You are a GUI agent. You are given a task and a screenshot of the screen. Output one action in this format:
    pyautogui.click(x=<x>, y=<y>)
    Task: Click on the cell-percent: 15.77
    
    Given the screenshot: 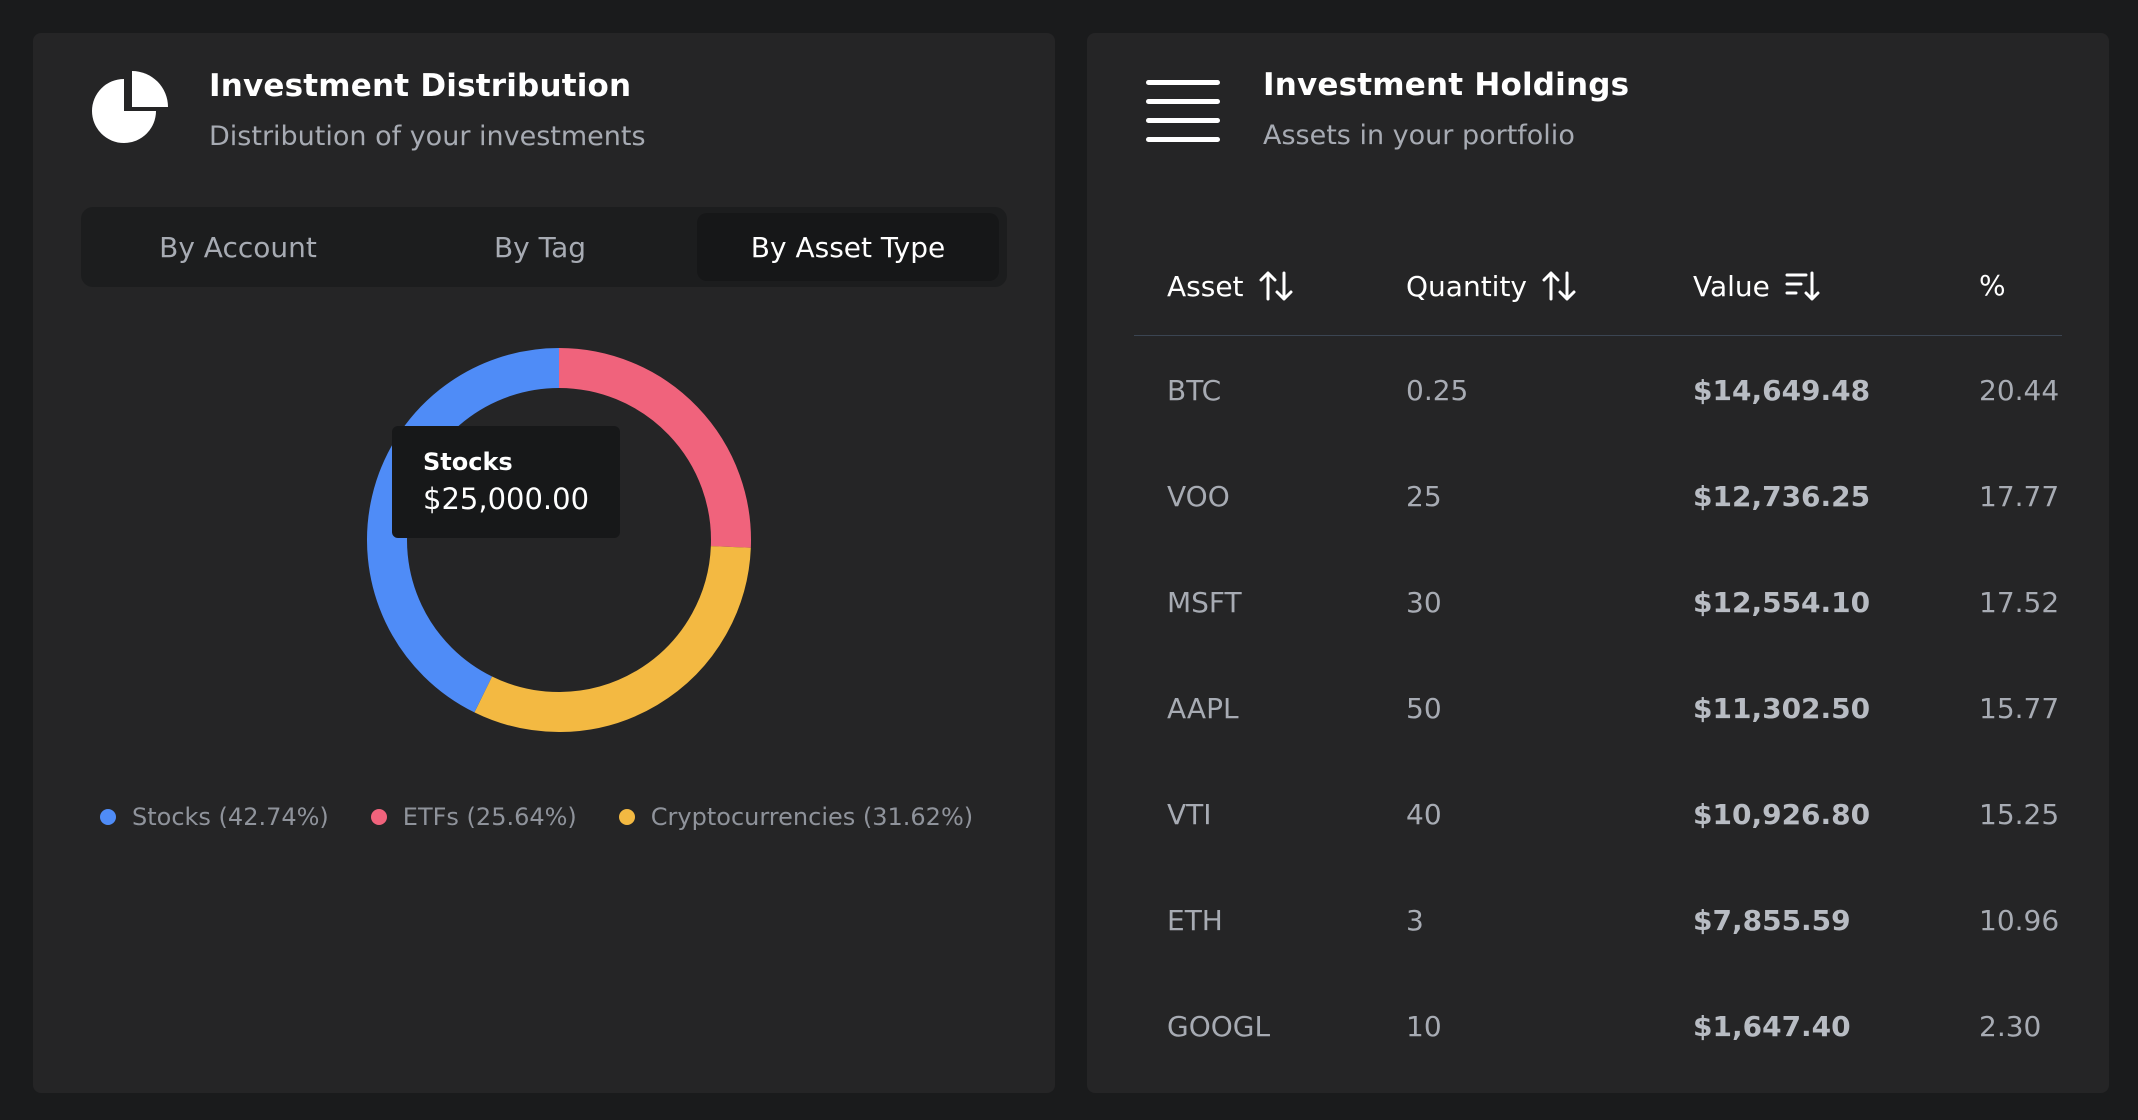 What is the action you would take?
    pyautogui.click(x=2019, y=708)
    